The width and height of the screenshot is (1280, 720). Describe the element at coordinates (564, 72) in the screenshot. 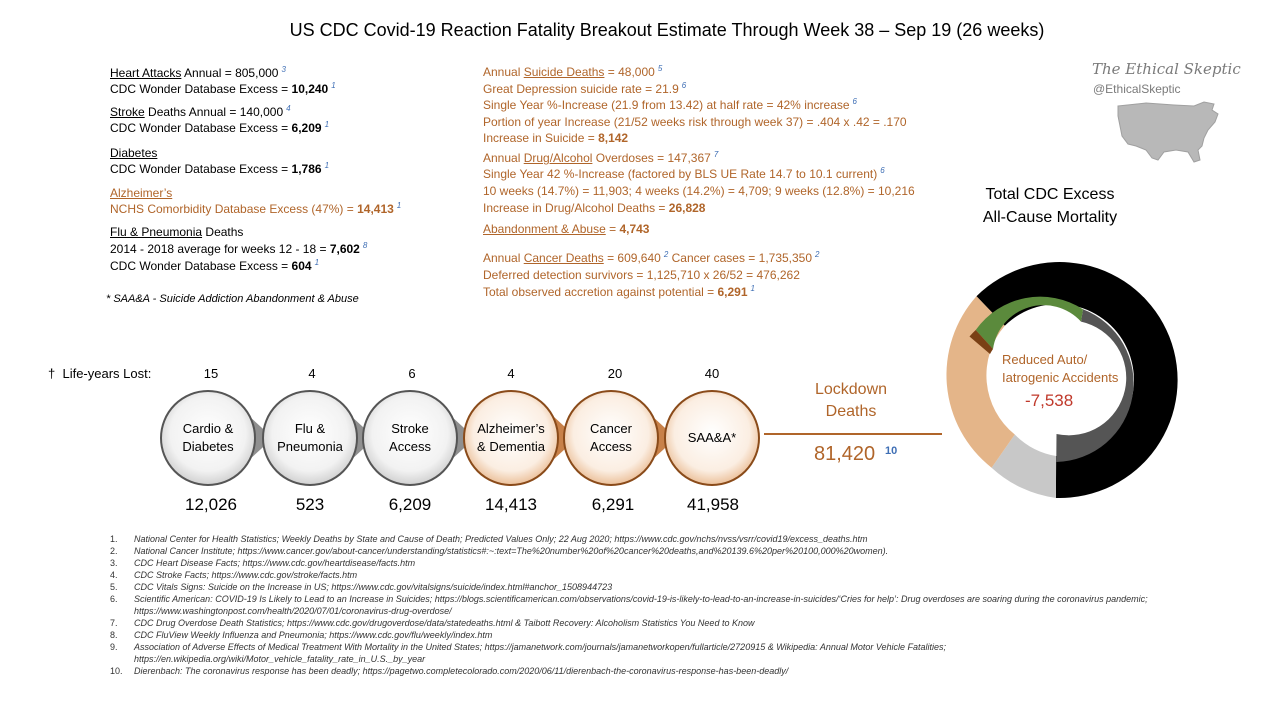

I see `suicide-title: Suicide Deaths` at that location.